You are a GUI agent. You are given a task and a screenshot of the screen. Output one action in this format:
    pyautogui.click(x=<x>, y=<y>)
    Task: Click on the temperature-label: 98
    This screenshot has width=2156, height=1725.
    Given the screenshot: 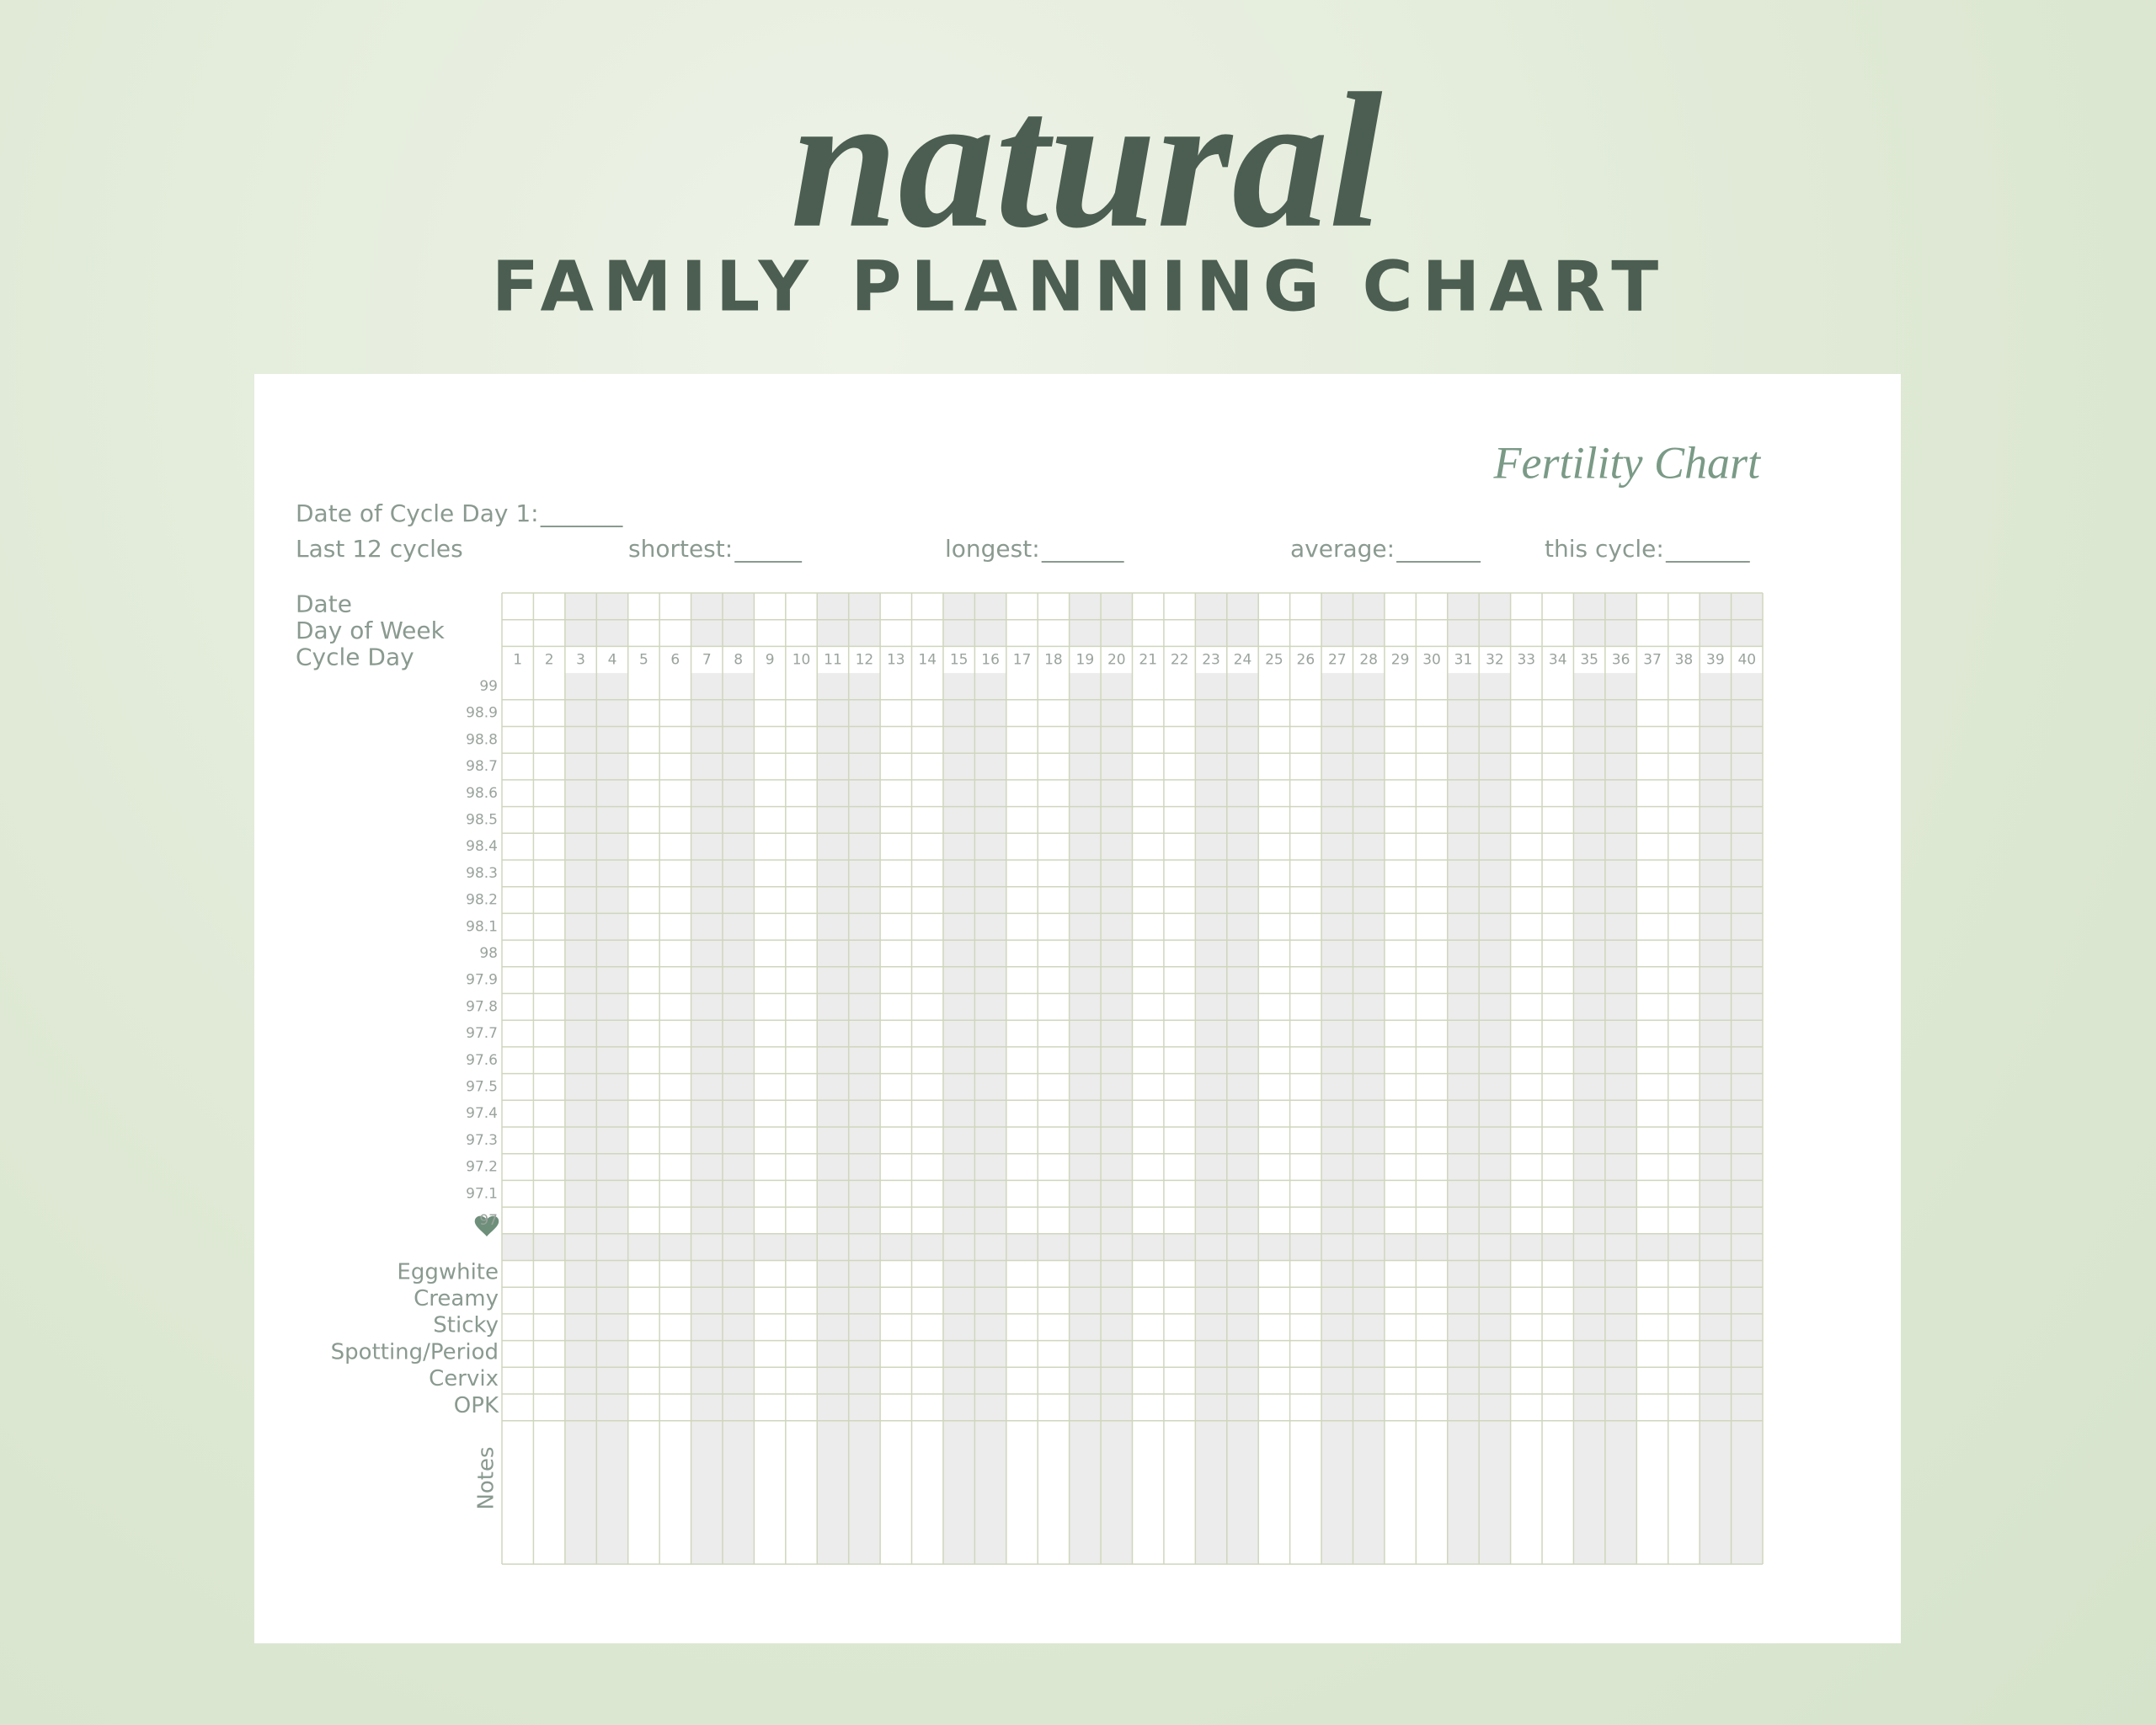 What is the action you would take?
    pyautogui.click(x=488, y=953)
    